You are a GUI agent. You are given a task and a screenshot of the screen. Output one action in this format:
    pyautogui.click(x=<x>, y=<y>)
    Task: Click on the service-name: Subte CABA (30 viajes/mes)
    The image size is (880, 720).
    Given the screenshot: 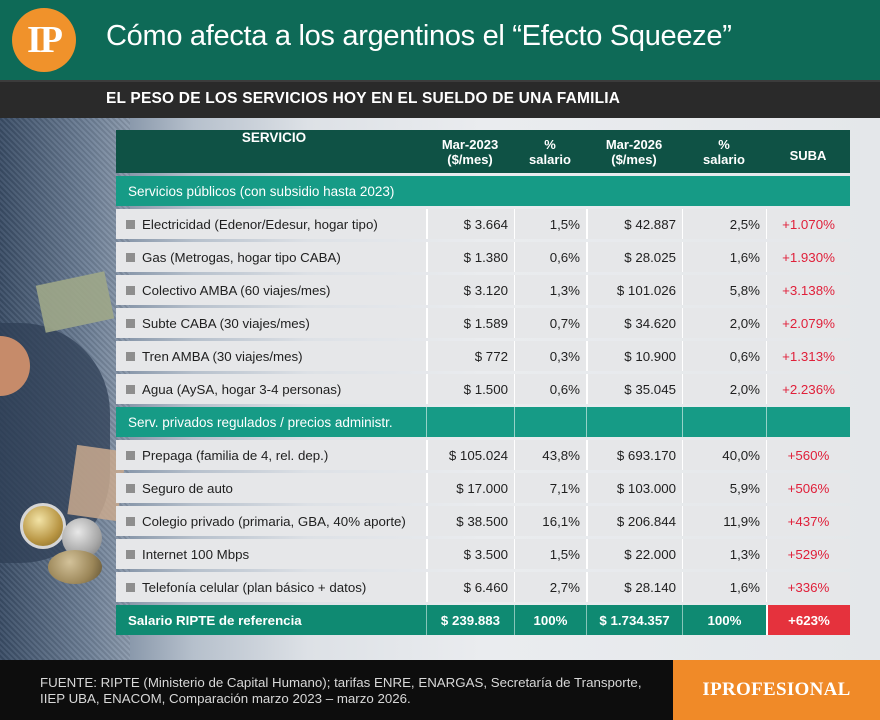 What is the action you would take?
    pyautogui.click(x=271, y=323)
    